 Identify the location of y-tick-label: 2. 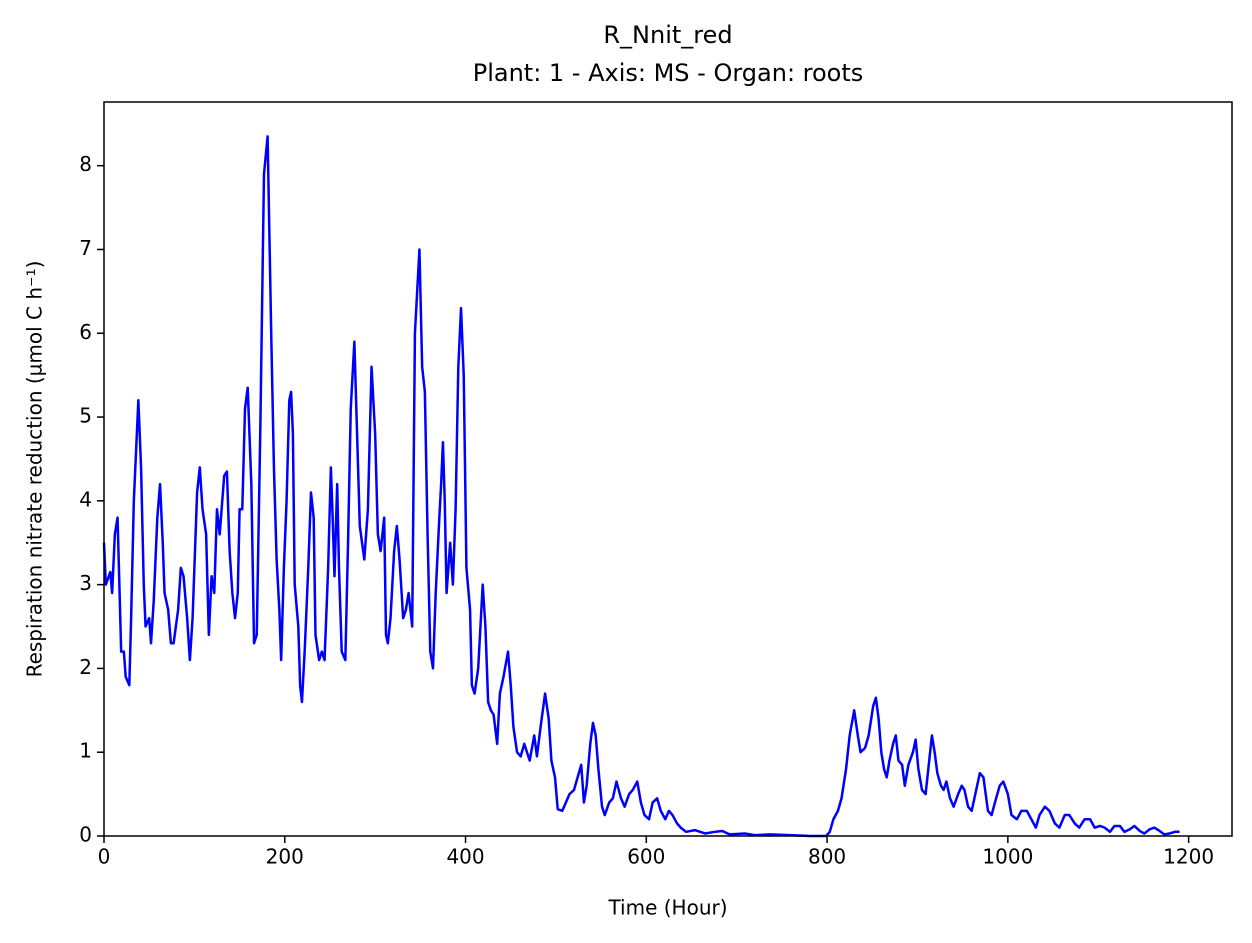
(85, 667).